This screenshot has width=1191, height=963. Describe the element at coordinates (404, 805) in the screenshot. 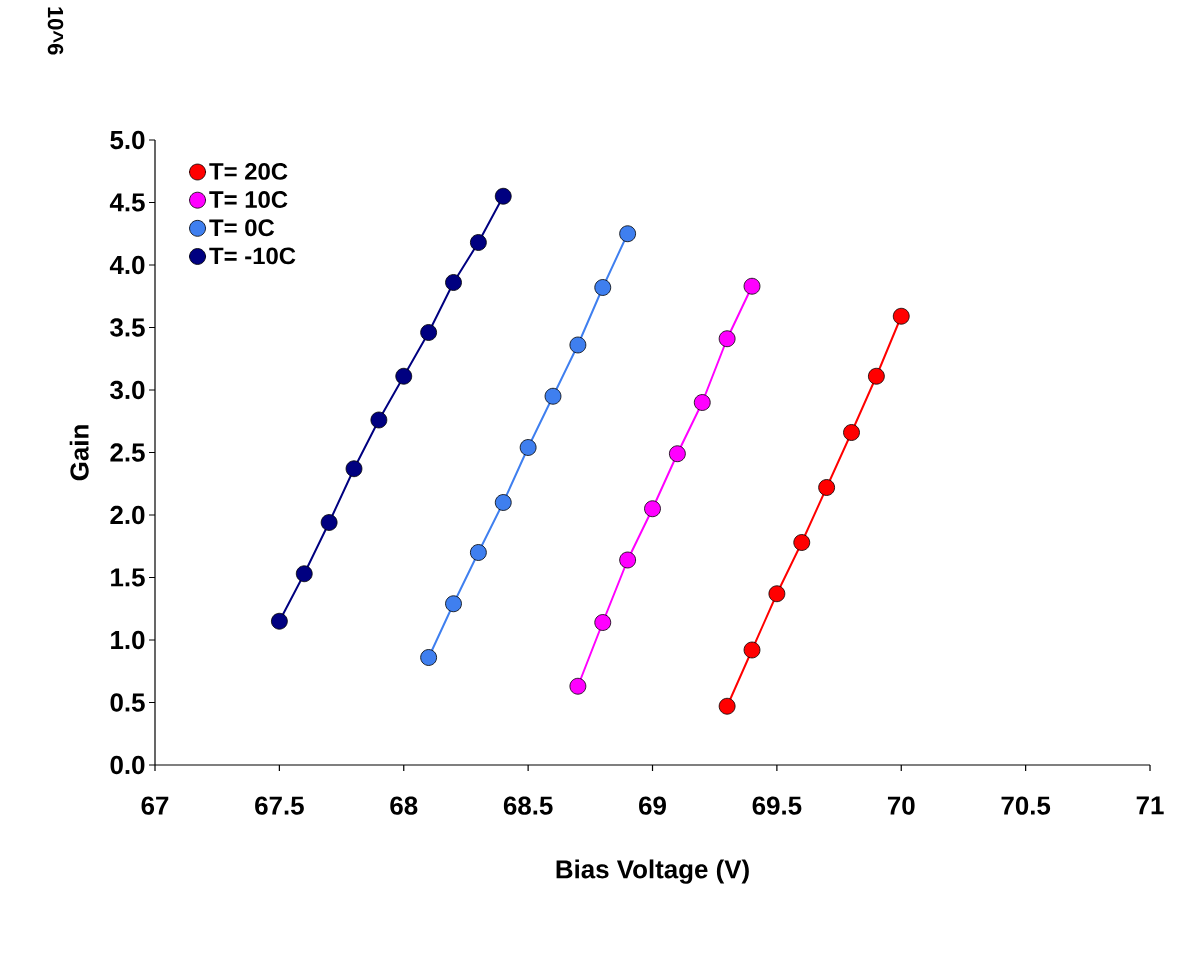

I see `x-tick-label: 68` at that location.